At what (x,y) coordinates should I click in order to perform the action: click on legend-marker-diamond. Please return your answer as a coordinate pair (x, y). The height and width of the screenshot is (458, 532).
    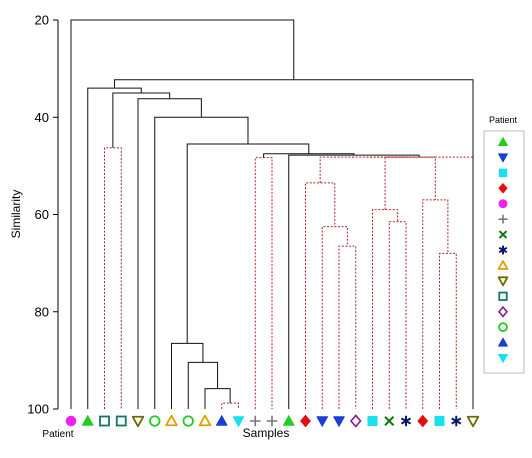
    Looking at the image, I should click on (503, 188).